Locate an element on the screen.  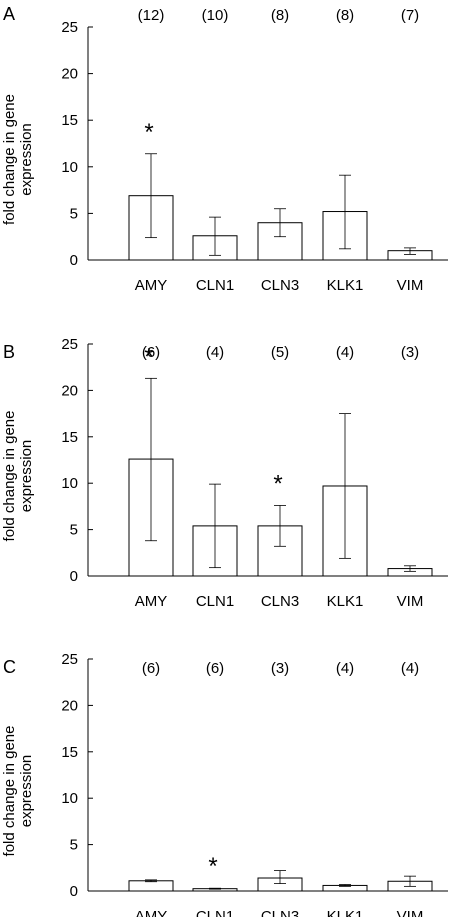
sample-count-label: (12) is located at coordinates (151, 15).